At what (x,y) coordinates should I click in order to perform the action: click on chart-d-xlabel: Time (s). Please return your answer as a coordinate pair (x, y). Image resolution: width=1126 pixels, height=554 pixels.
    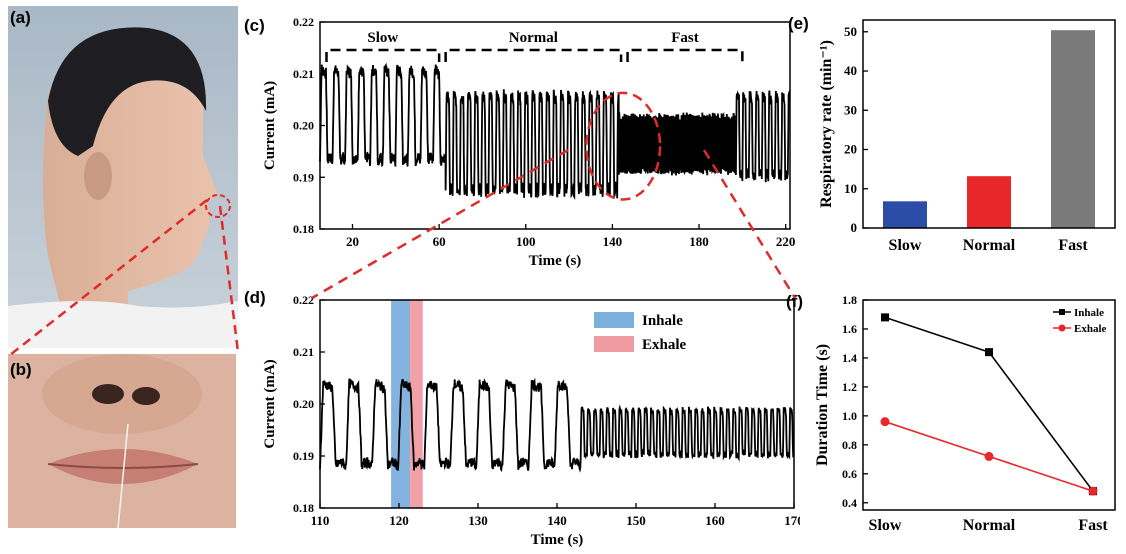
    Looking at the image, I should click on (557, 540).